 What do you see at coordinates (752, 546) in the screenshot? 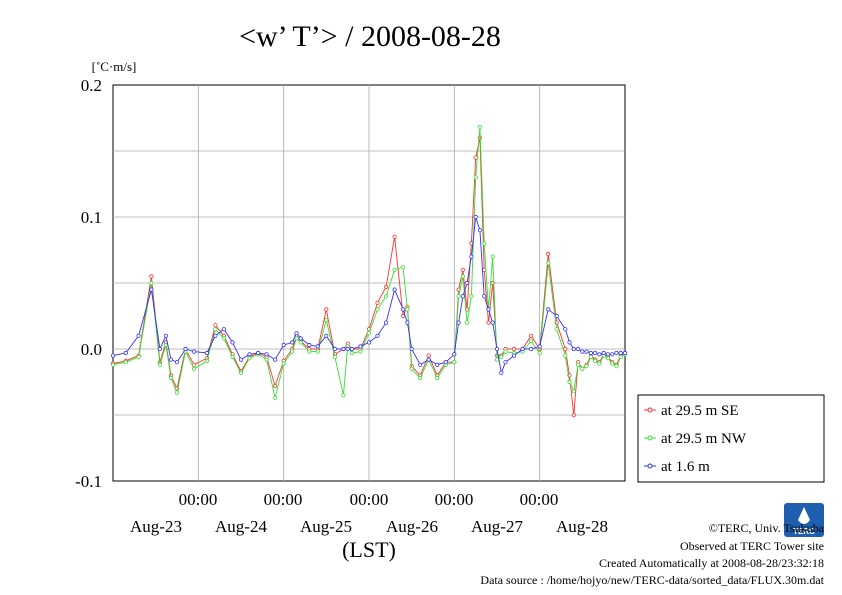
I see `observed-text: Observed at TERC Tower site` at bounding box center [752, 546].